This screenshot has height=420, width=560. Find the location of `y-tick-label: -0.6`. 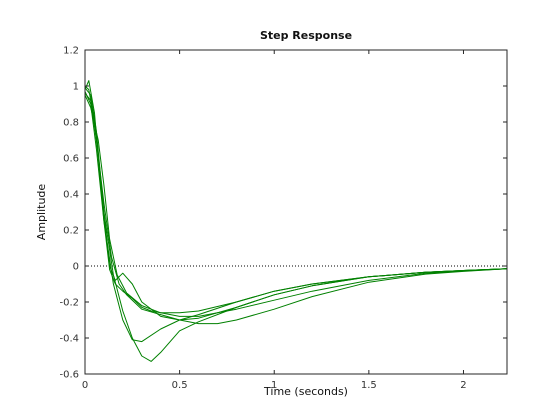

y-tick-label: -0.6 is located at coordinates (69, 375).